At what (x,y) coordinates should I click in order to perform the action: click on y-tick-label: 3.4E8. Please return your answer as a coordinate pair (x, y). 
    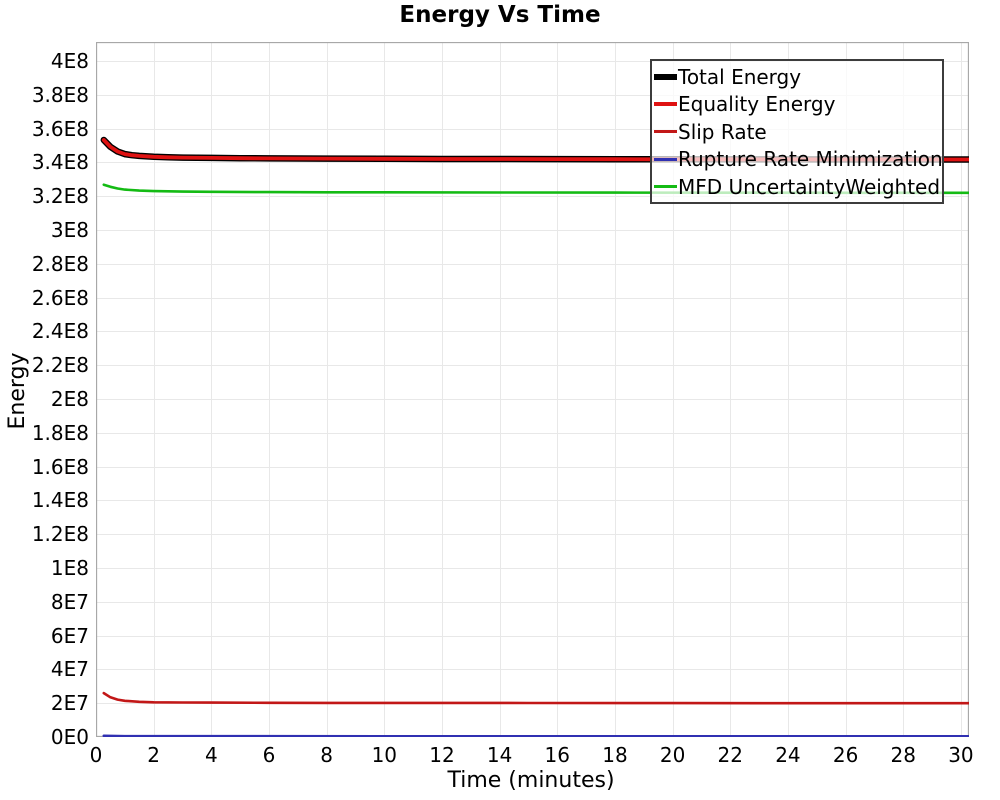
    Looking at the image, I should click on (60, 162).